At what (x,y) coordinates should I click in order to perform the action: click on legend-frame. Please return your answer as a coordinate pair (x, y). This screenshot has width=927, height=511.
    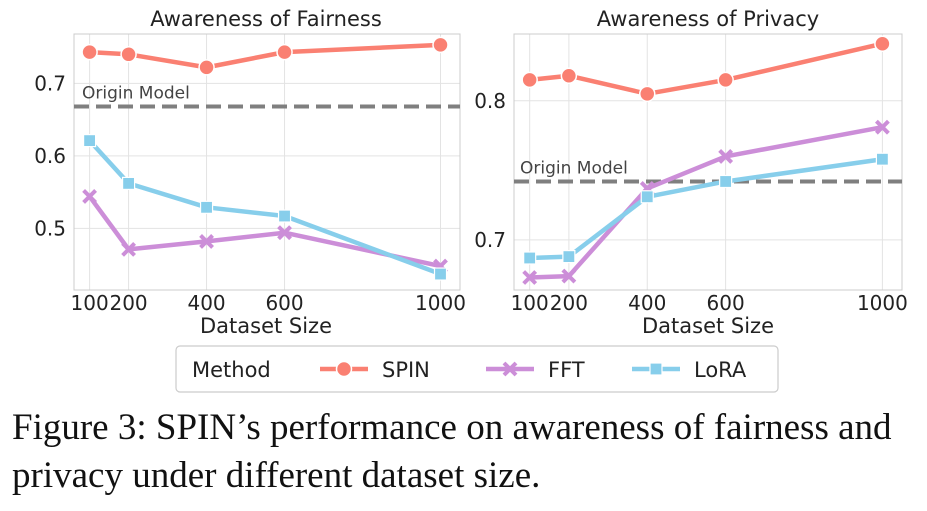
    Looking at the image, I should click on (477, 369).